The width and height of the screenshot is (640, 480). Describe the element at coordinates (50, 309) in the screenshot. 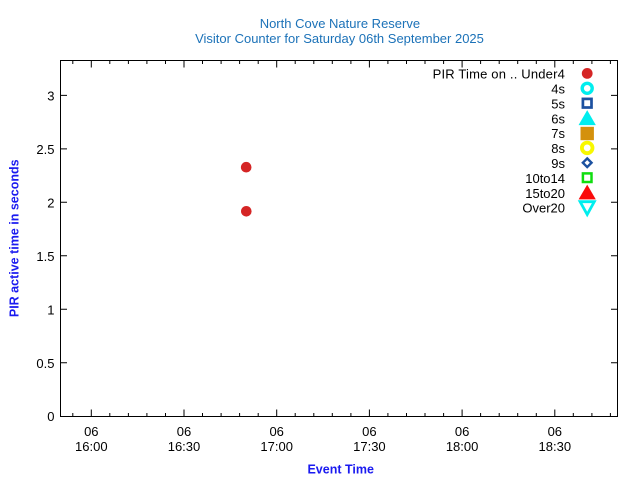

I see `svg-text: 1` at that location.